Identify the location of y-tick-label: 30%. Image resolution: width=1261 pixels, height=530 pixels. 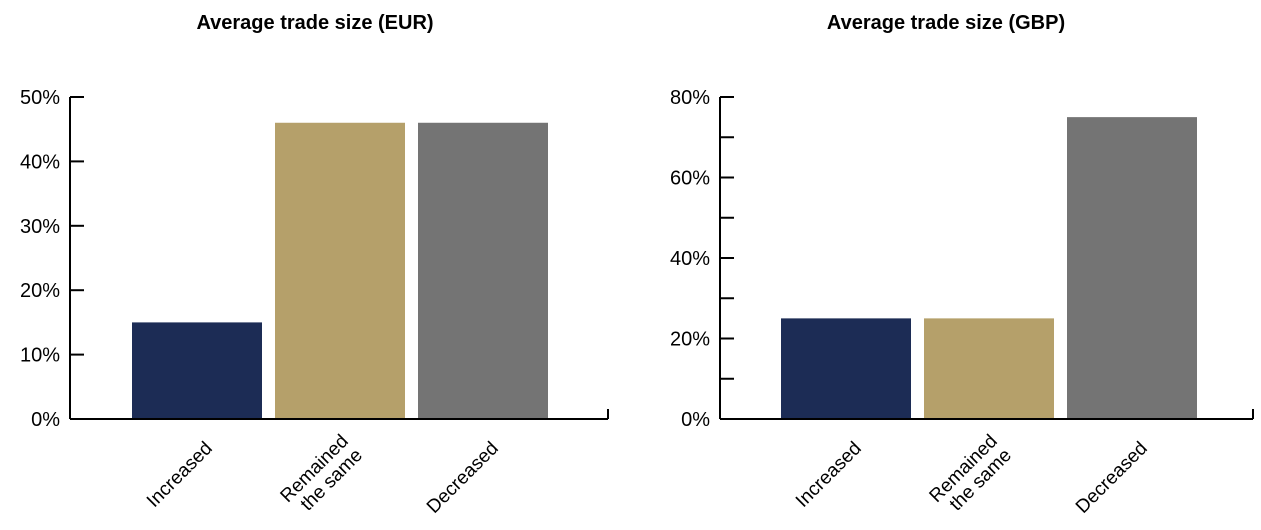
(40, 227).